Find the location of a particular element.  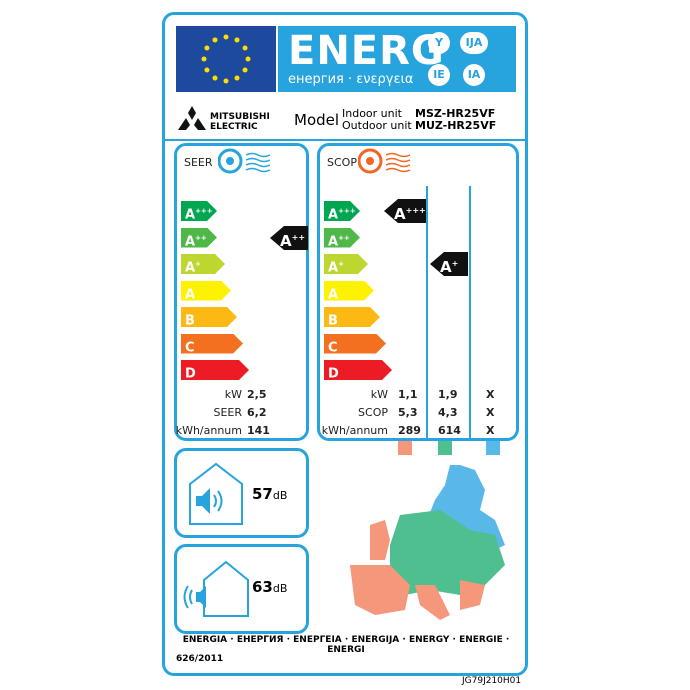

seer-row-value: 141 is located at coordinates (258, 430).